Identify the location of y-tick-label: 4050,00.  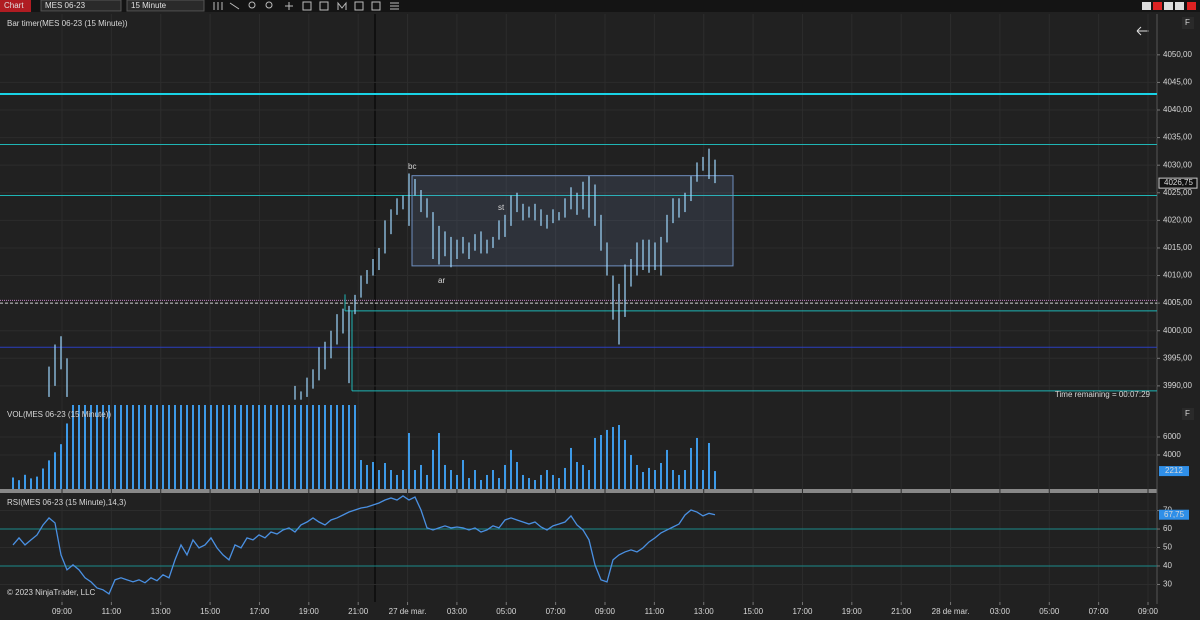
(1177, 54).